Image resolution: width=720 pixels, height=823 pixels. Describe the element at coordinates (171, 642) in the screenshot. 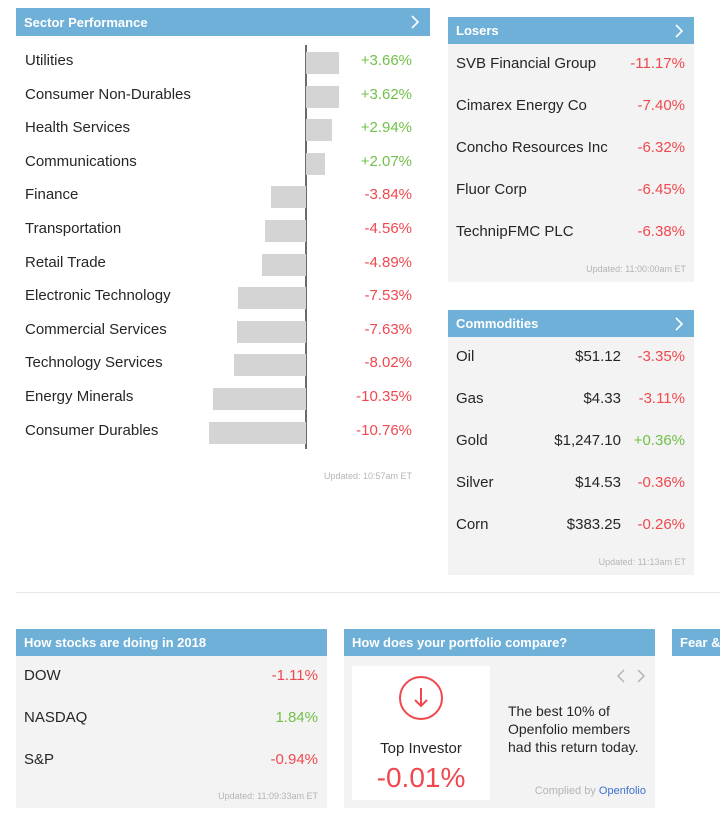

I see `stocks-2018-header: How stocks are doing in 2018` at that location.